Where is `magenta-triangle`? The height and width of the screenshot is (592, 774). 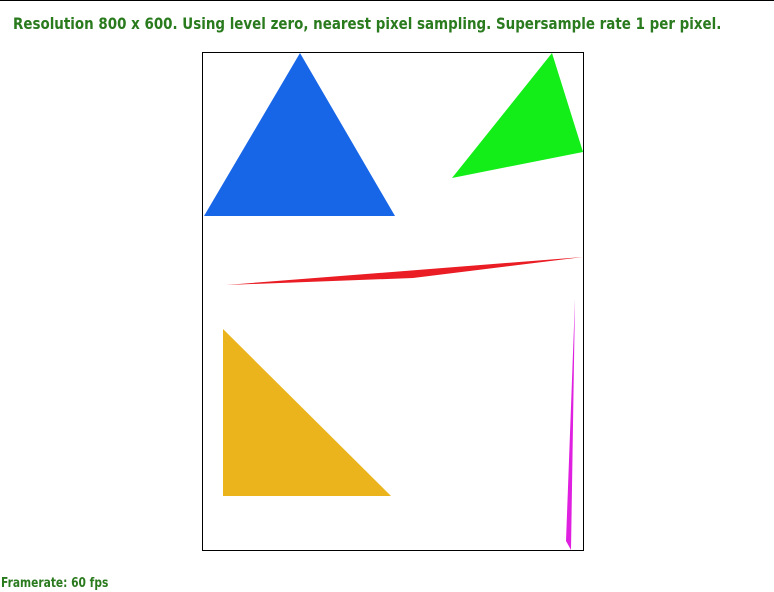 magenta-triangle is located at coordinates (570, 424).